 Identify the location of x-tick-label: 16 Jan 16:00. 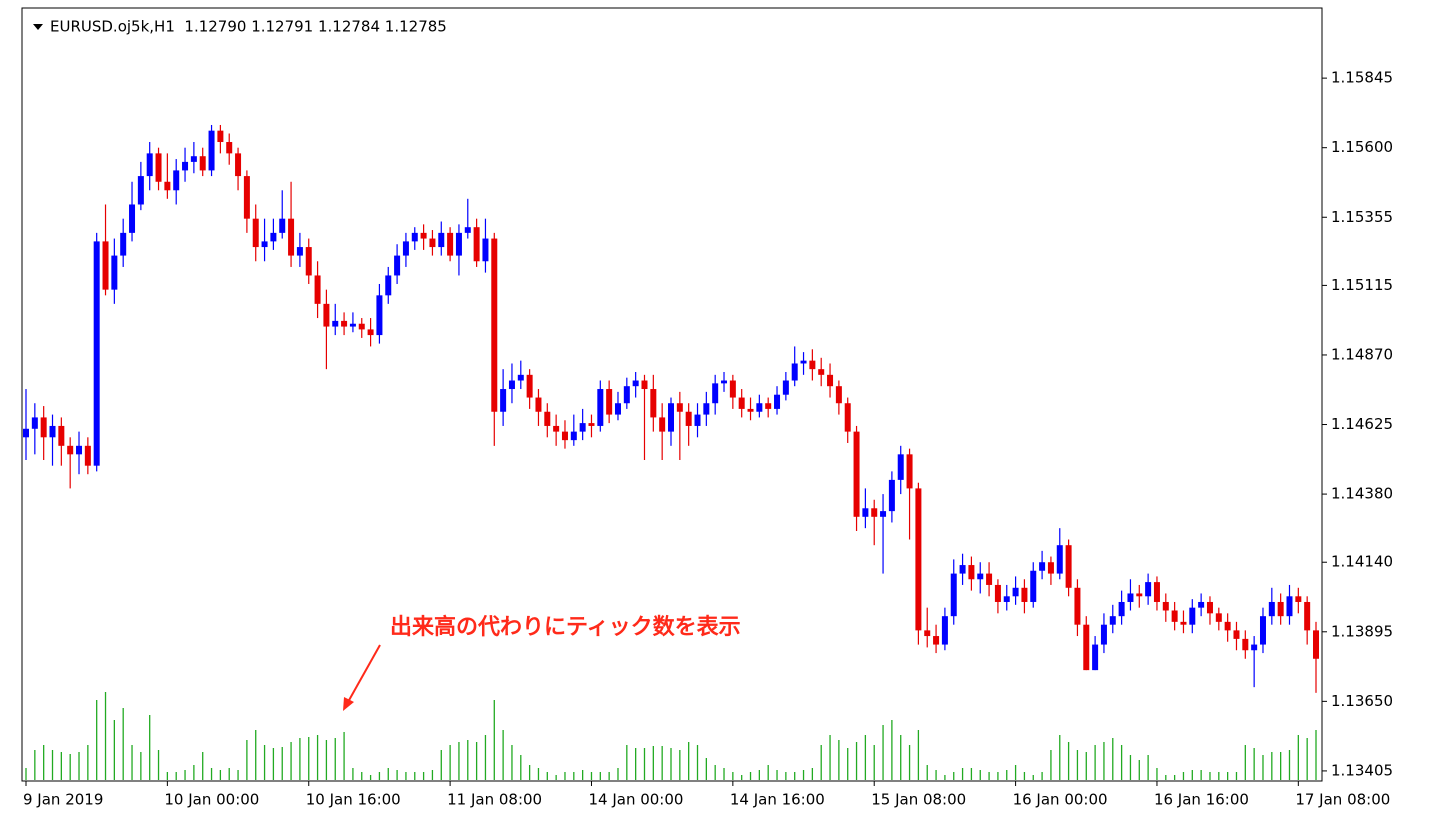
(1201, 800).